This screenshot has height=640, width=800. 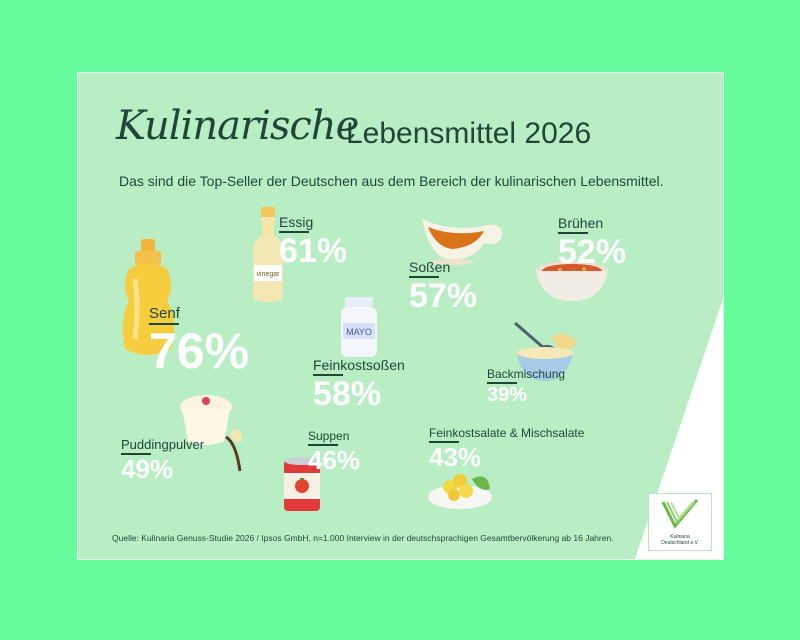 I want to click on mayo-jar-icon: MAYO, so click(x=359, y=327).